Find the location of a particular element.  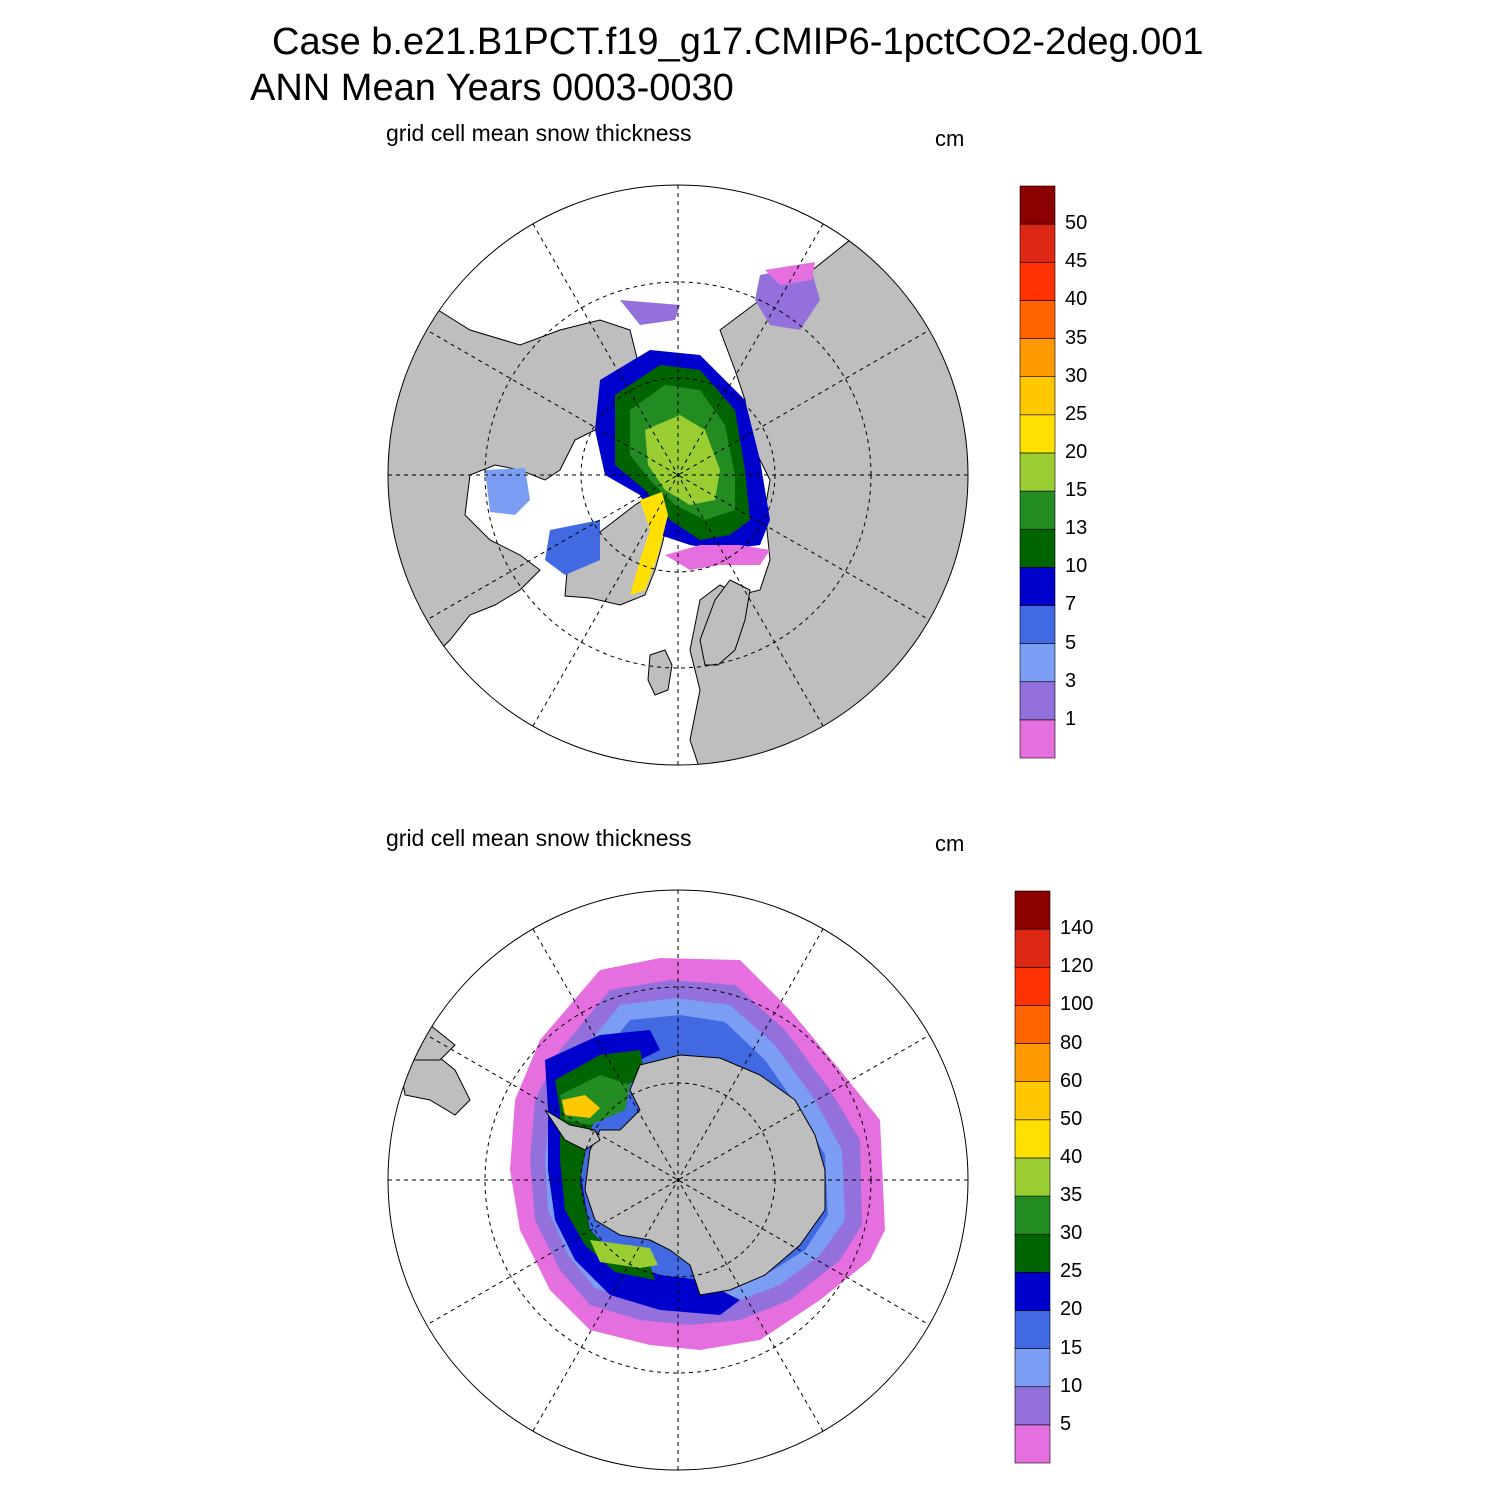

arctic-unit-label: cm is located at coordinates (950, 138).